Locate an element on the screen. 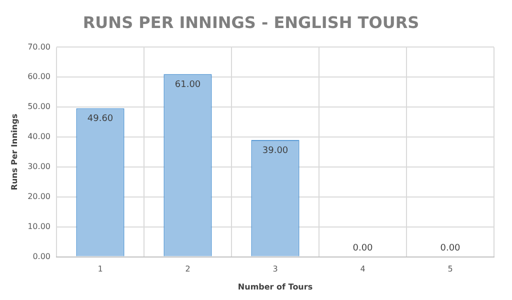 Image resolution: width=512 pixels, height=300 pixels. data-label: 39.00 is located at coordinates (275, 151).